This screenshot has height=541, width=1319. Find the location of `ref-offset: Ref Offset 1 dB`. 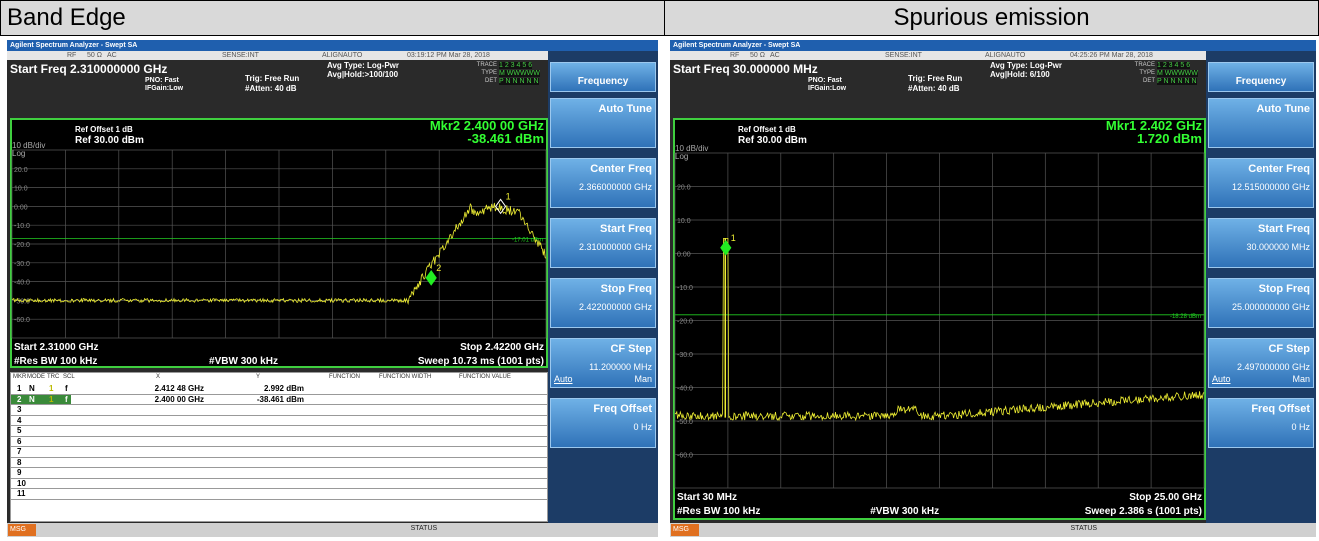

ref-offset: Ref Offset 1 dB is located at coordinates (104, 129).